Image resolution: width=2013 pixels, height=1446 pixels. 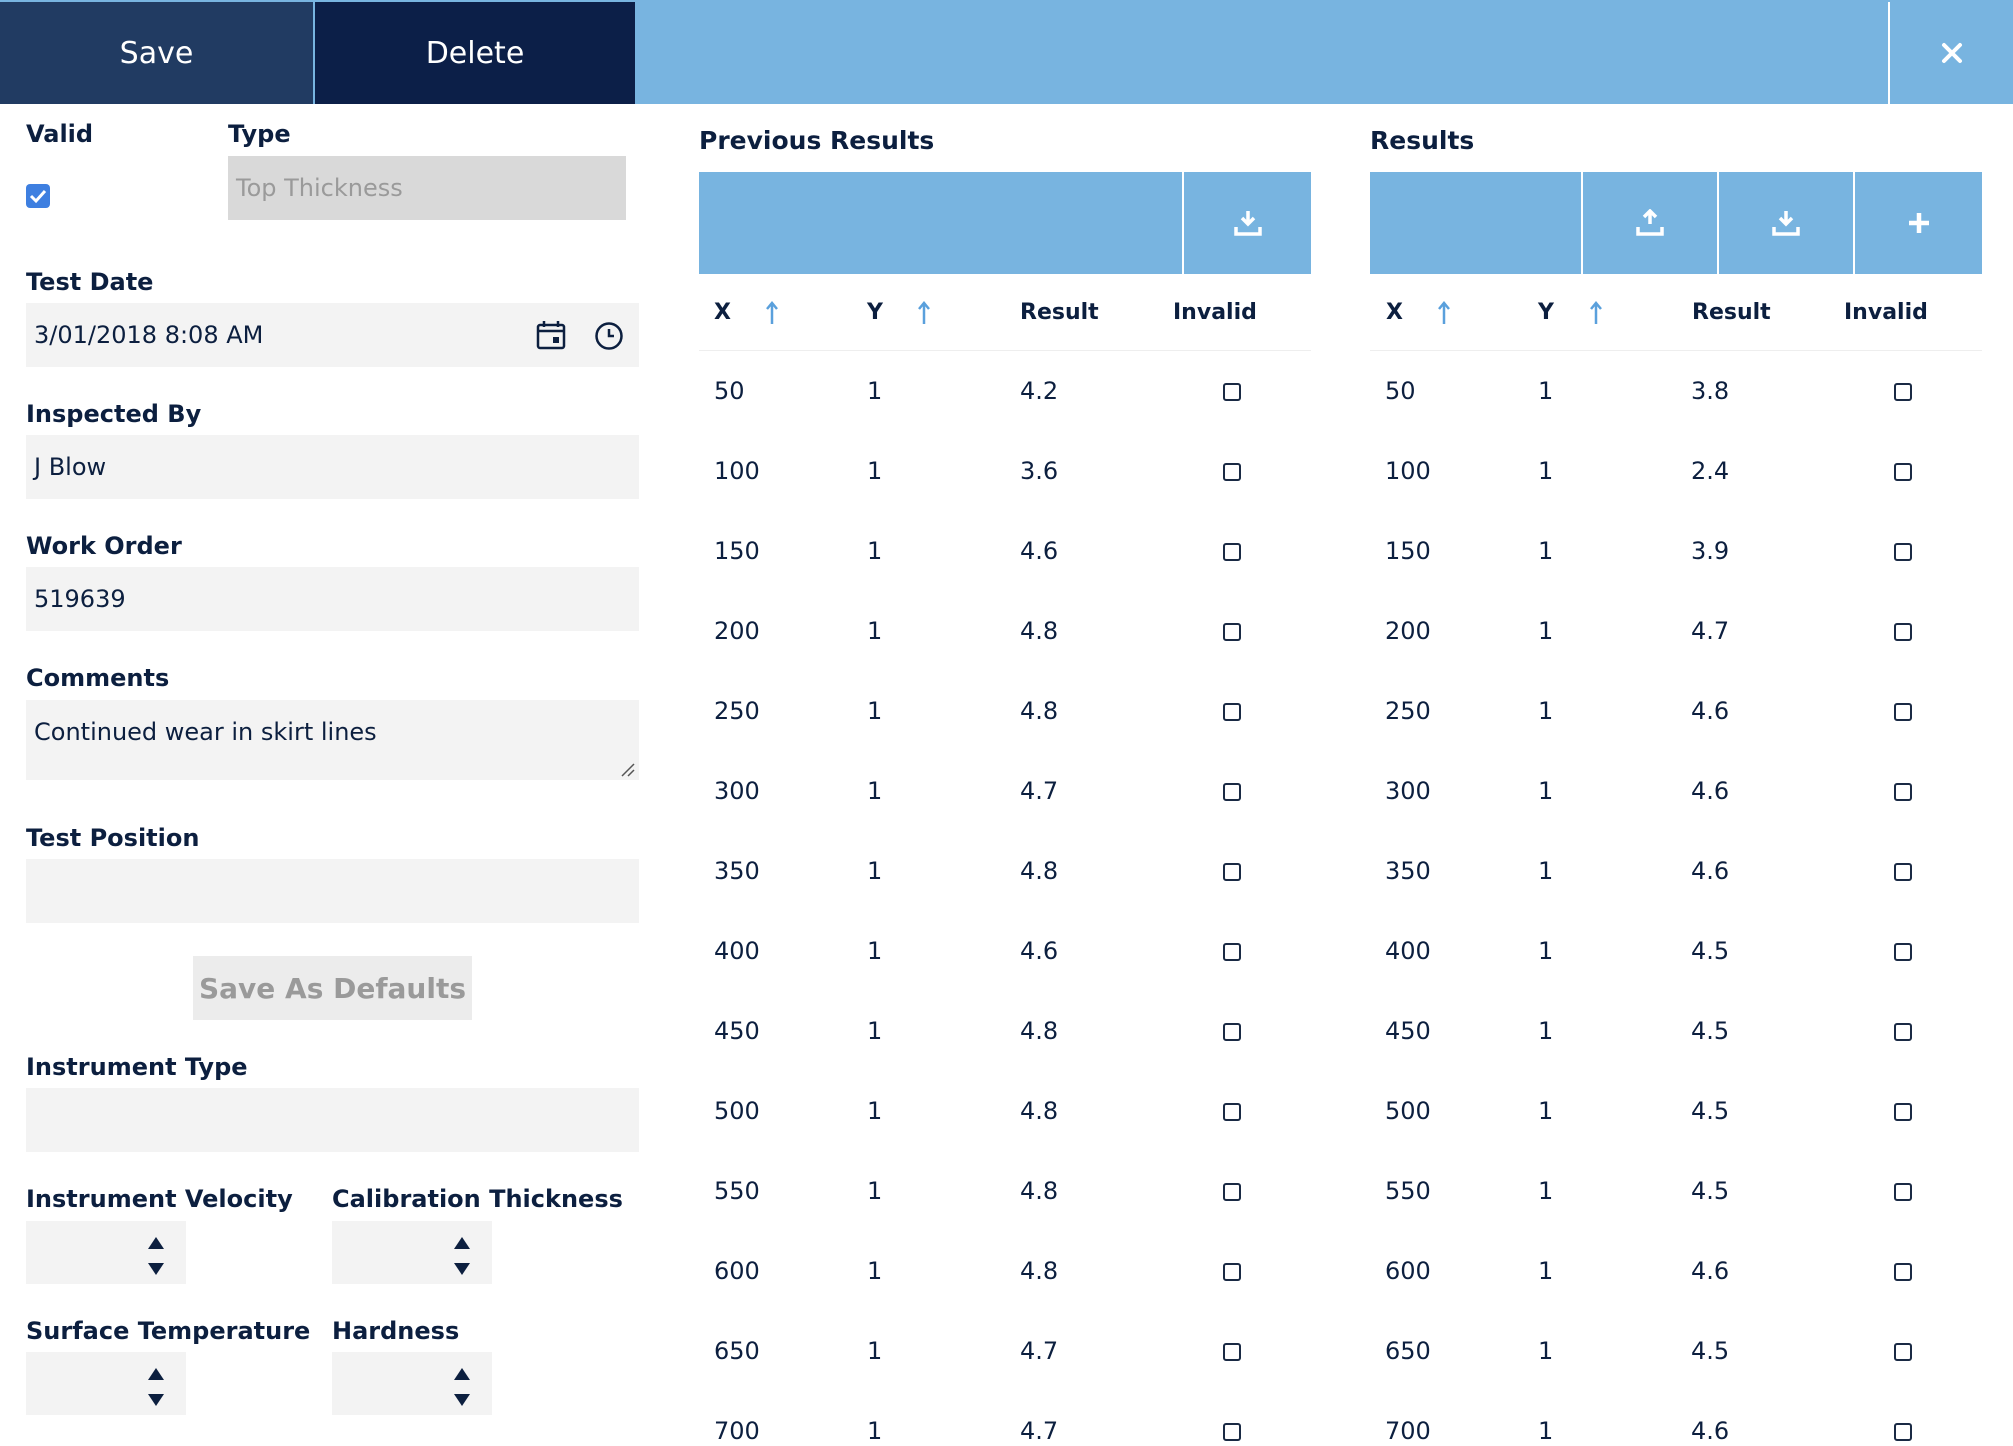 I want to click on type-field: Top Thickness, so click(x=427, y=188).